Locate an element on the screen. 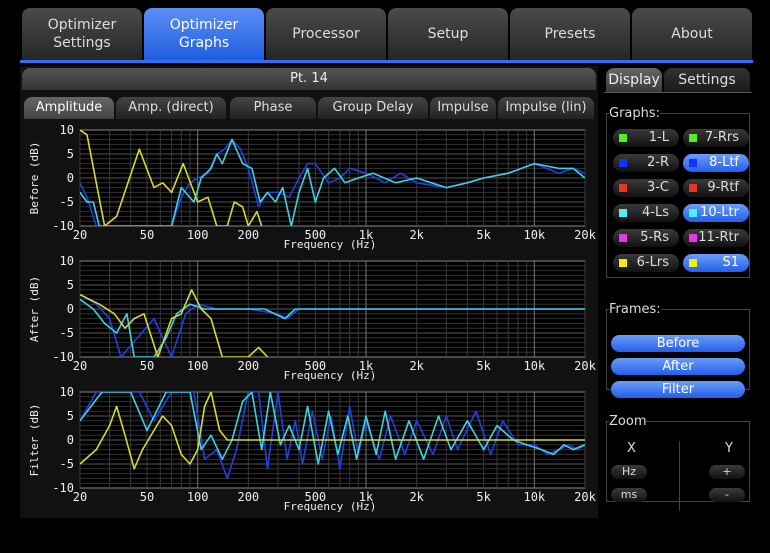 This screenshot has width=770, height=553. graph-toggle-6-lrs: 6-Lrs is located at coordinates (646, 263).